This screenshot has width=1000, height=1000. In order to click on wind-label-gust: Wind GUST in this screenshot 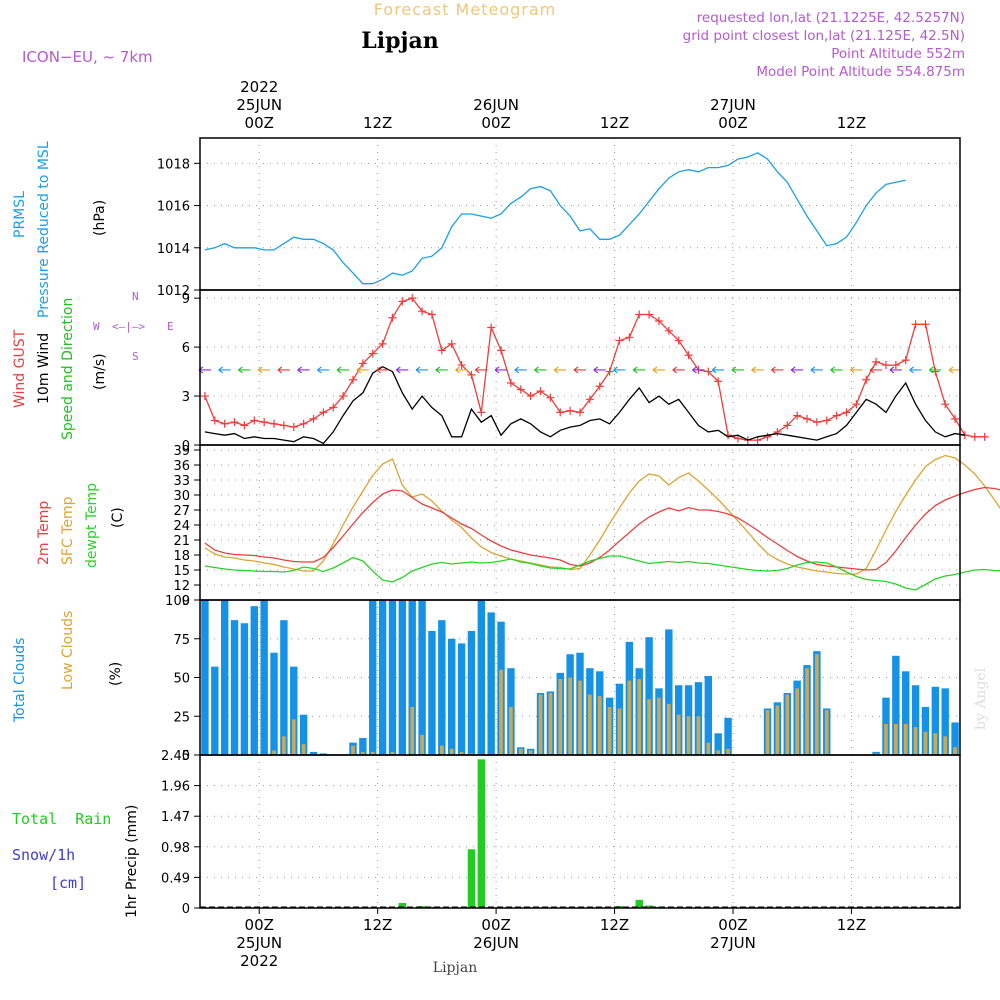, I will do `click(20, 368)`.